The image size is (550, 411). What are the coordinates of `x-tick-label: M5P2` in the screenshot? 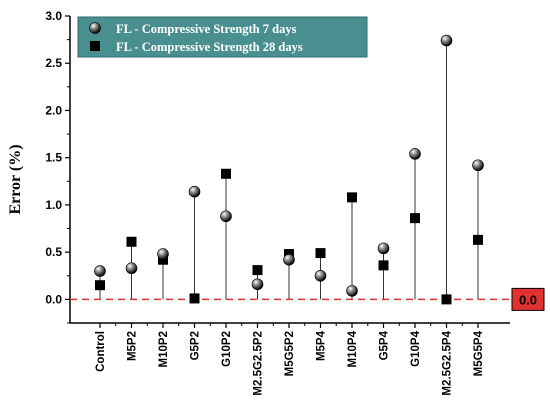 It's located at (133, 346).